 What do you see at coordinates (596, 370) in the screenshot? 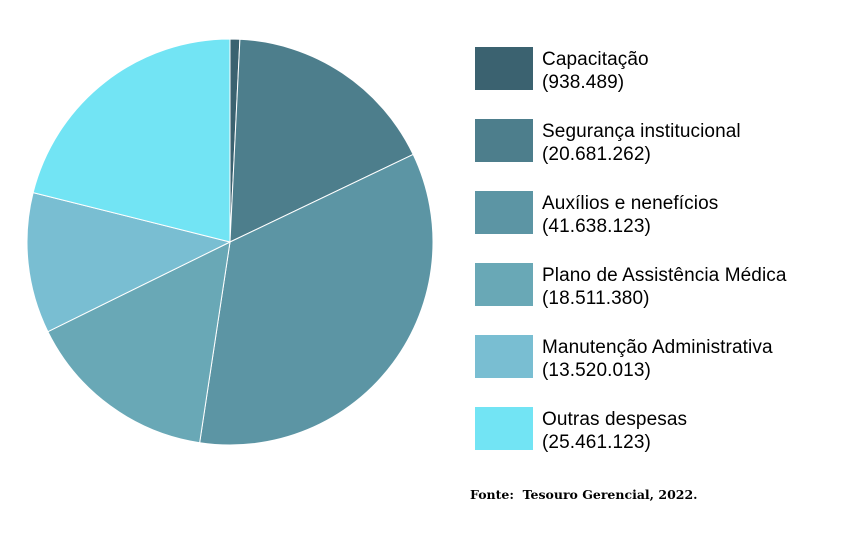
I see `legend-value: (13.520.013)` at bounding box center [596, 370].